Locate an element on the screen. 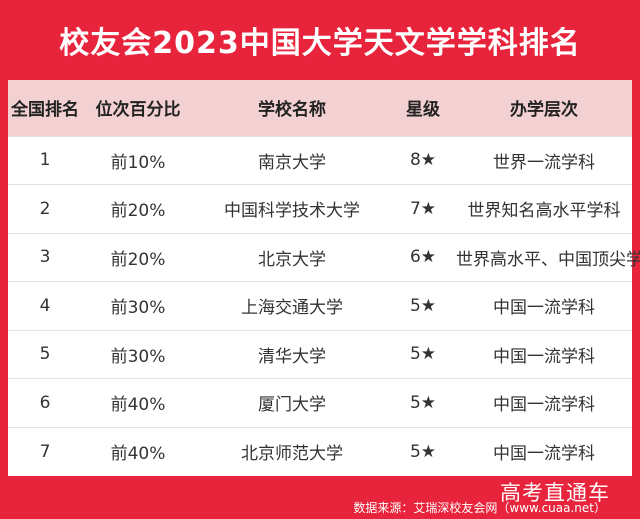 This screenshot has height=519, width=640. stars-cell: 6★ is located at coordinates (423, 257).